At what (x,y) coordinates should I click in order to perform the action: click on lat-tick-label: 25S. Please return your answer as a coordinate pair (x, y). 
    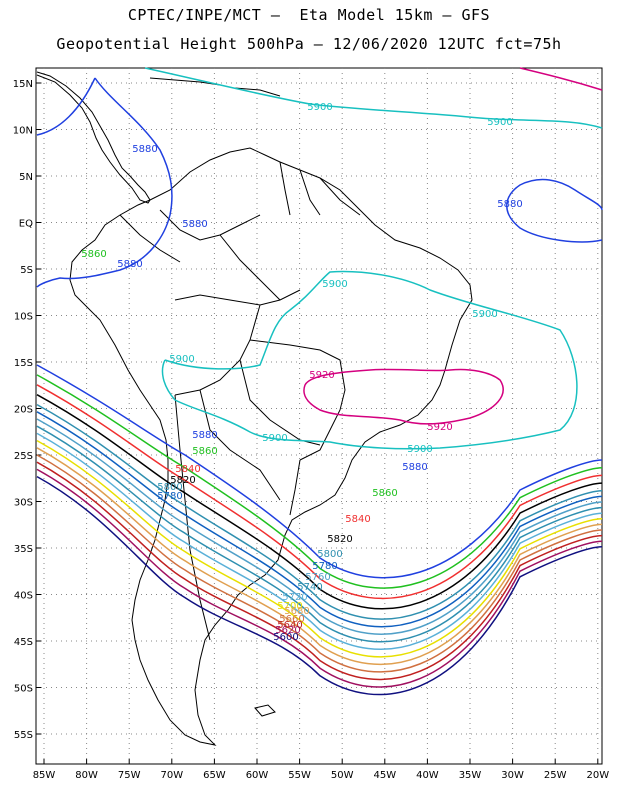
    Looking at the image, I should click on (23, 456).